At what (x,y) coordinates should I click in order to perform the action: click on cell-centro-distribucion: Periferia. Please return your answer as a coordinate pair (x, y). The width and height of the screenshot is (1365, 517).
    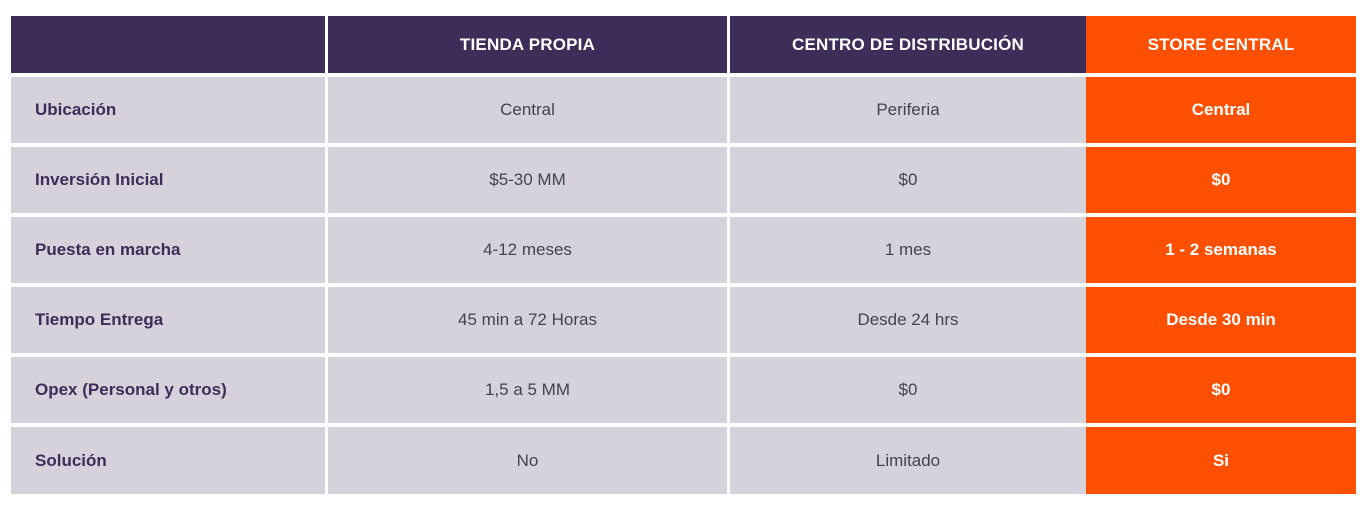
    Looking at the image, I should click on (908, 110).